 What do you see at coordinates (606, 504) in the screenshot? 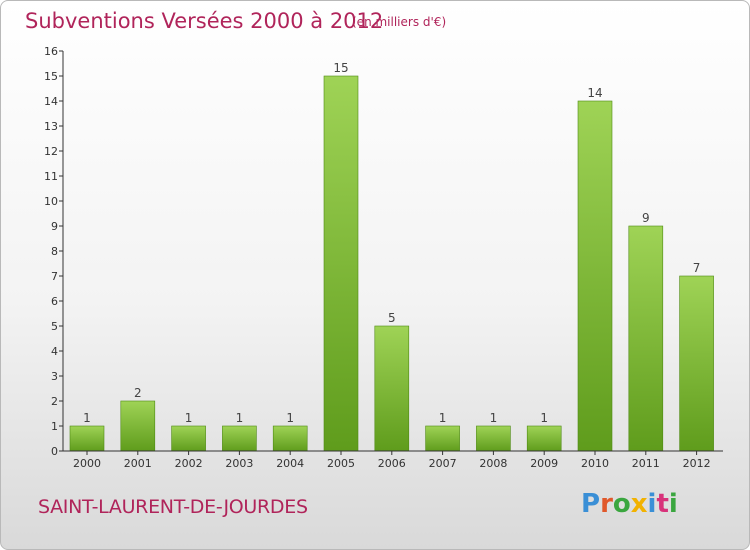
I see `logo-letter: r` at bounding box center [606, 504].